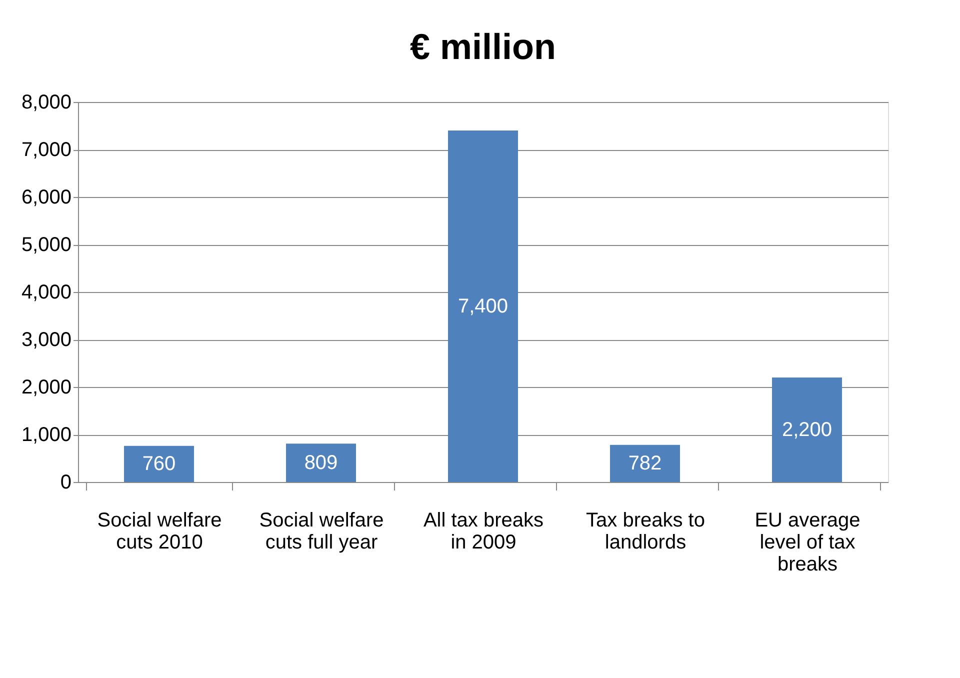  I want to click on data-label: 7,400, so click(483, 306).